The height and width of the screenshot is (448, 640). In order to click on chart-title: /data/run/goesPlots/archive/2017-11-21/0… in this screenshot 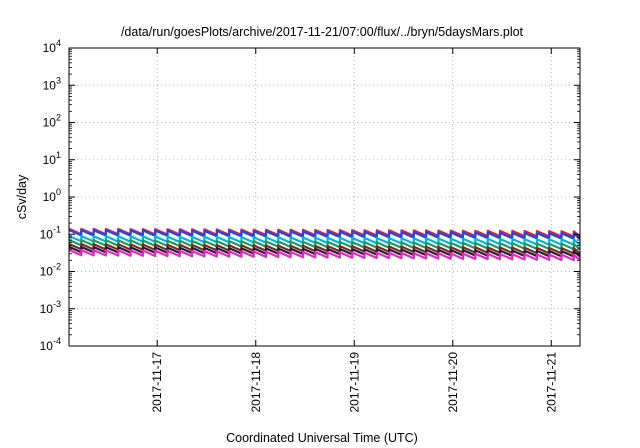, I will do `click(322, 32)`.